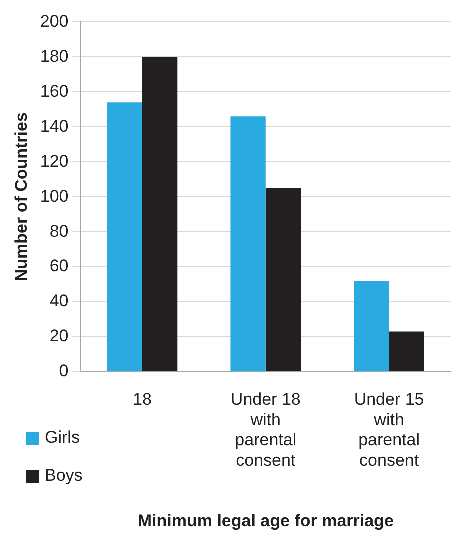 This screenshot has width=465, height=544. What do you see at coordinates (54, 196) in the screenshot?
I see `y-tick-label: 100` at bounding box center [54, 196].